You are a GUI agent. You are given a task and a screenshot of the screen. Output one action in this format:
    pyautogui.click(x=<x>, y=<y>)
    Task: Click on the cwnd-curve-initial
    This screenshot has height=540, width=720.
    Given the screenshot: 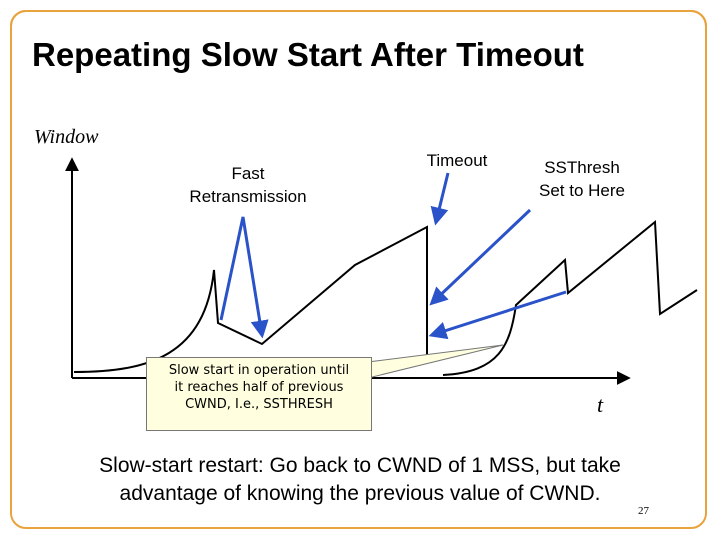 What is the action you would take?
    pyautogui.click(x=250, y=299)
    